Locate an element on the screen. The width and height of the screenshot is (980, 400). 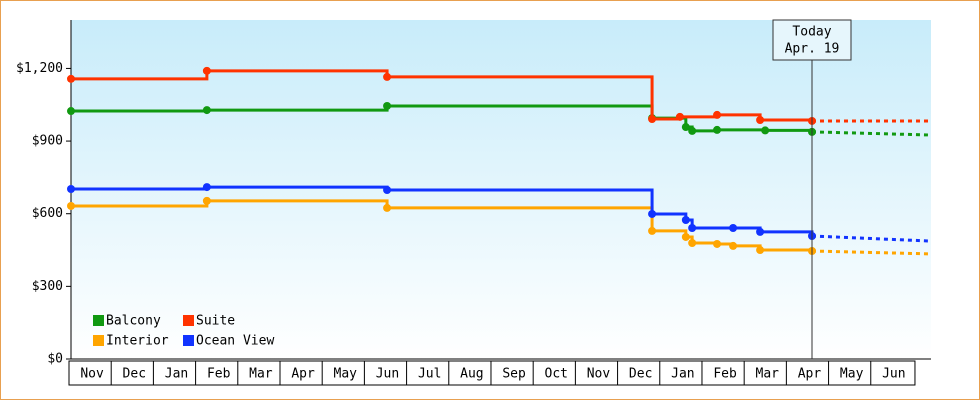
series-line is located at coordinates (442, 225).